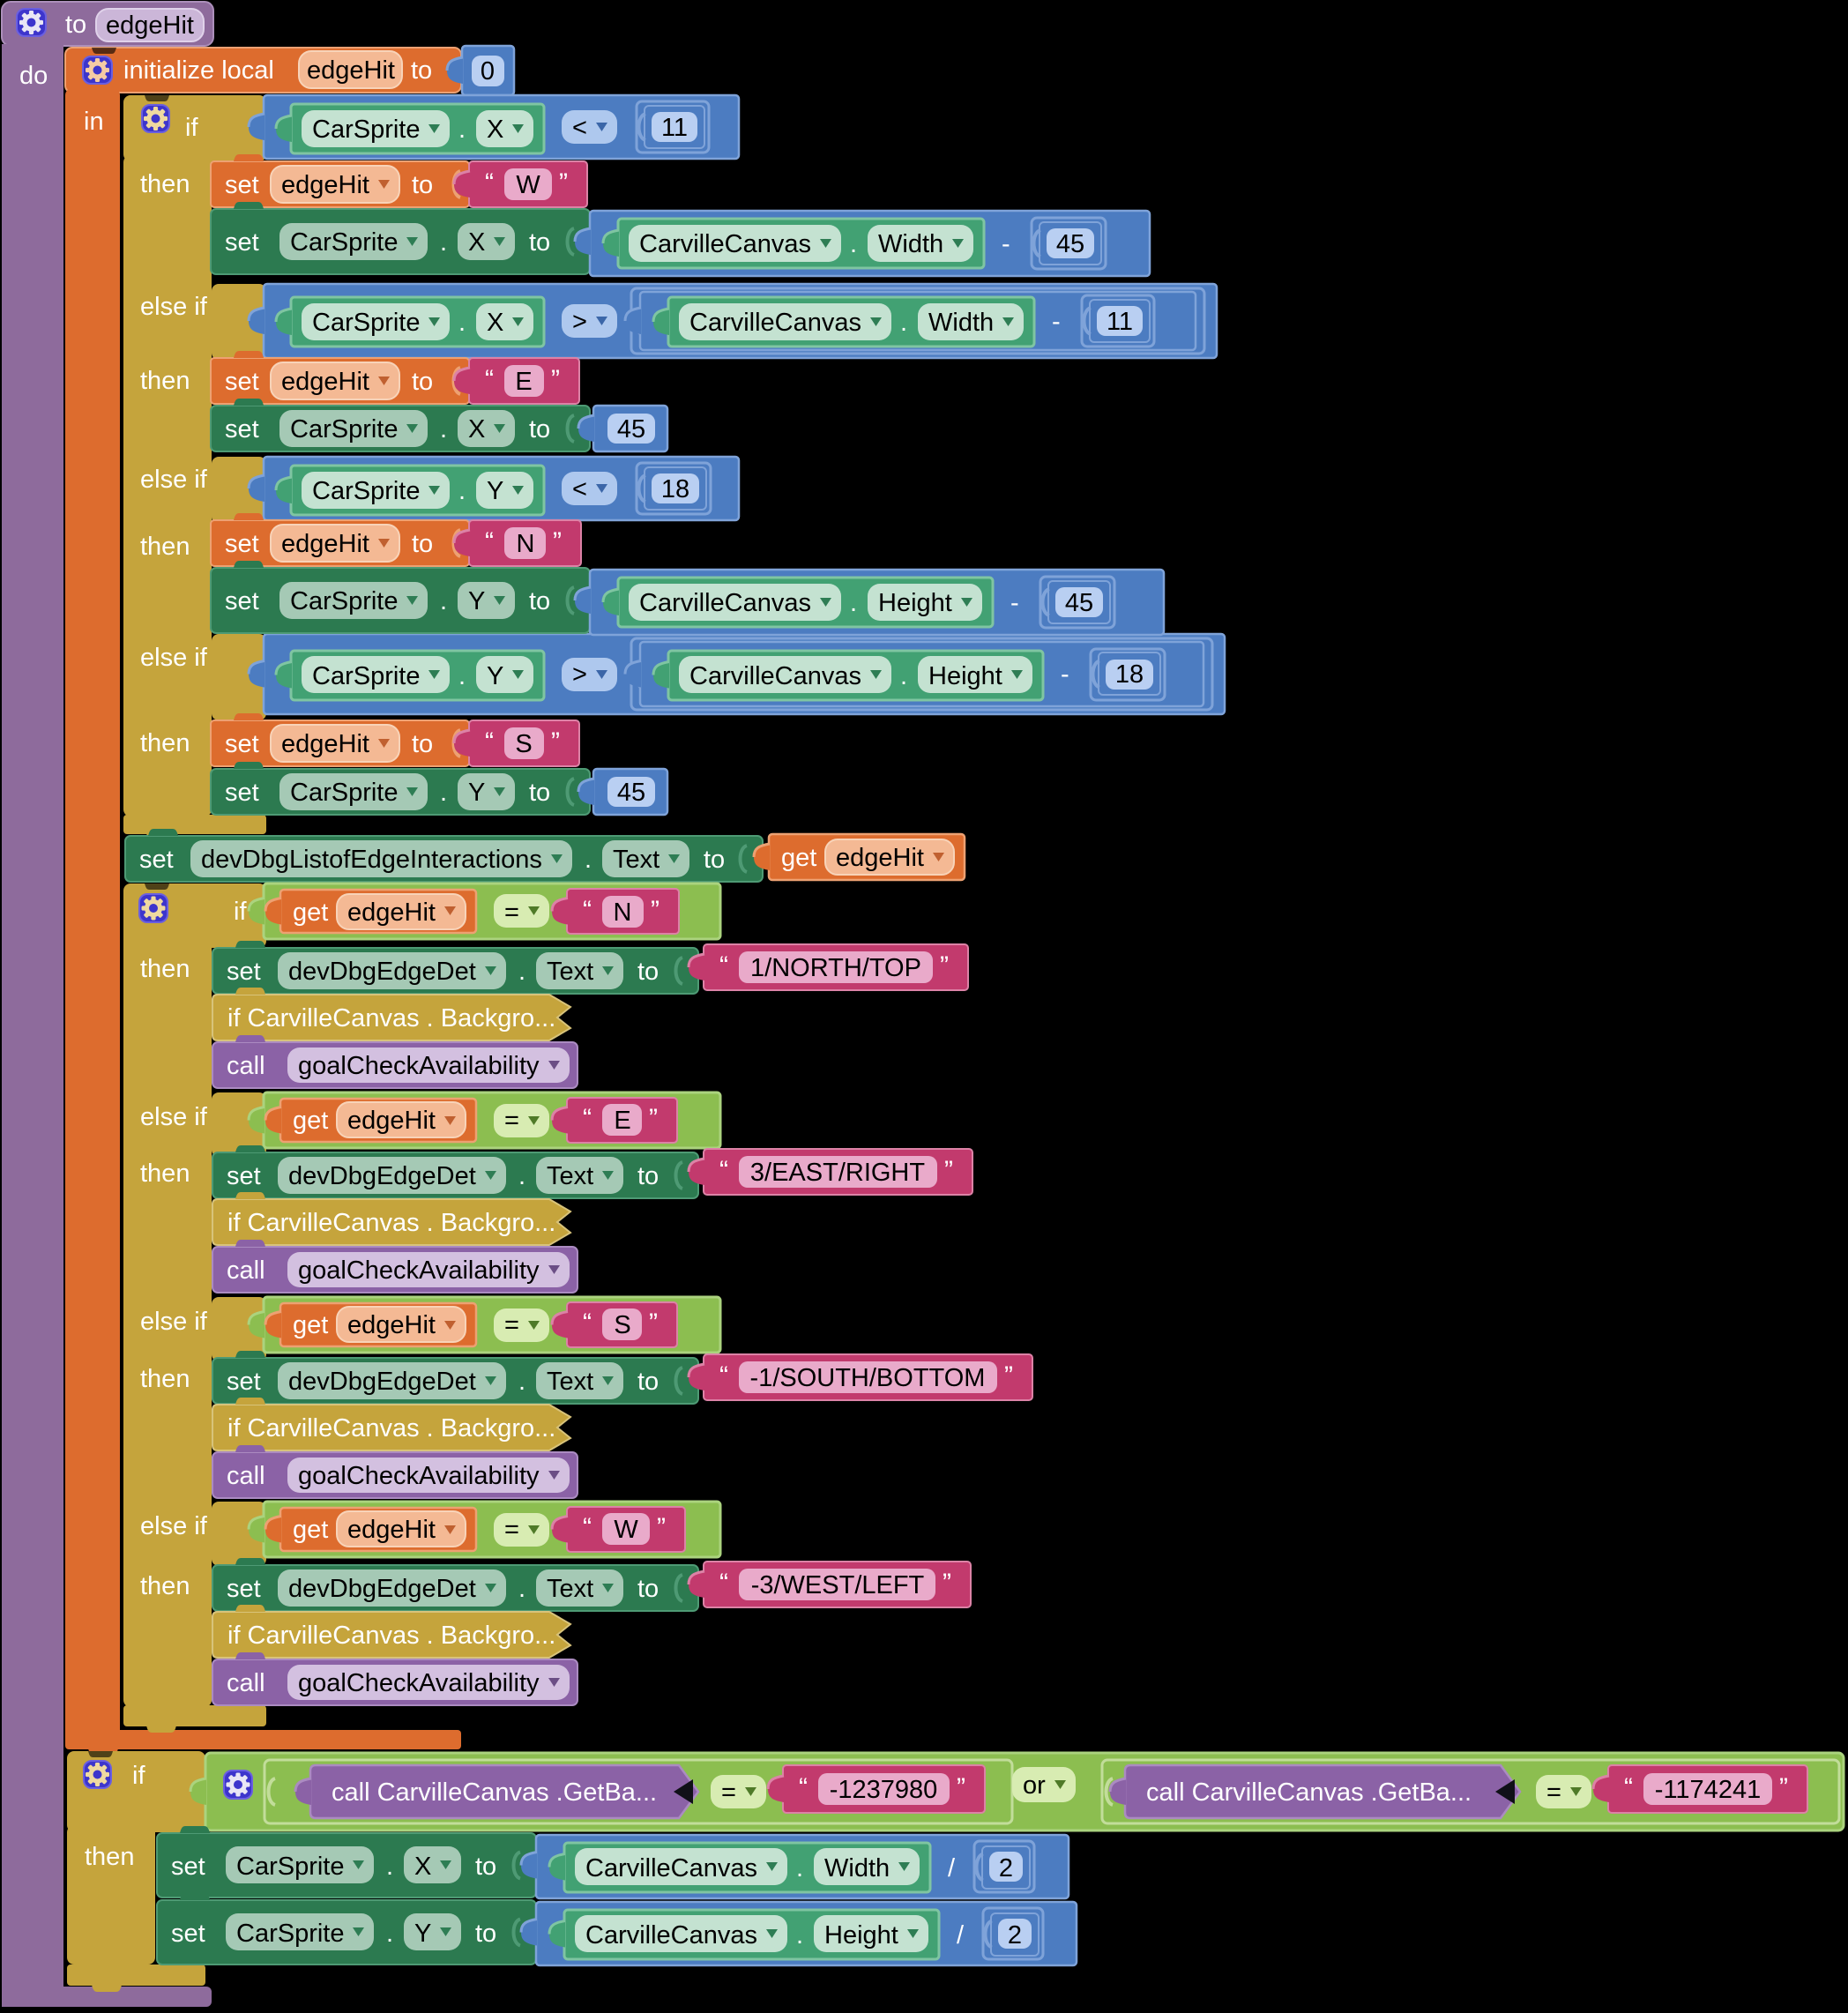 Image resolution: width=1848 pixels, height=2013 pixels. Describe the element at coordinates (1708, 1790) in the screenshot. I see `svg-text: -1174241` at that location.